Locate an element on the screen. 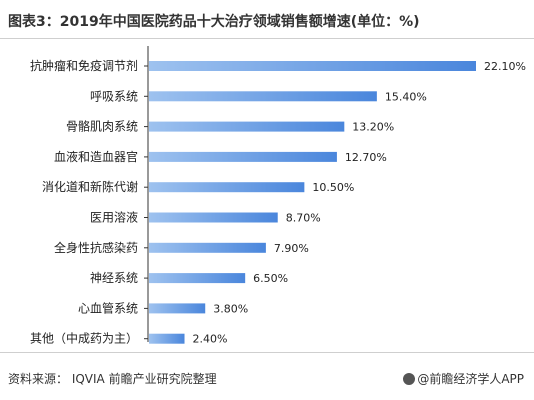 Image resolution: width=534 pixels, height=400 pixels. category-label: 呼吸系统 is located at coordinates (114, 96).